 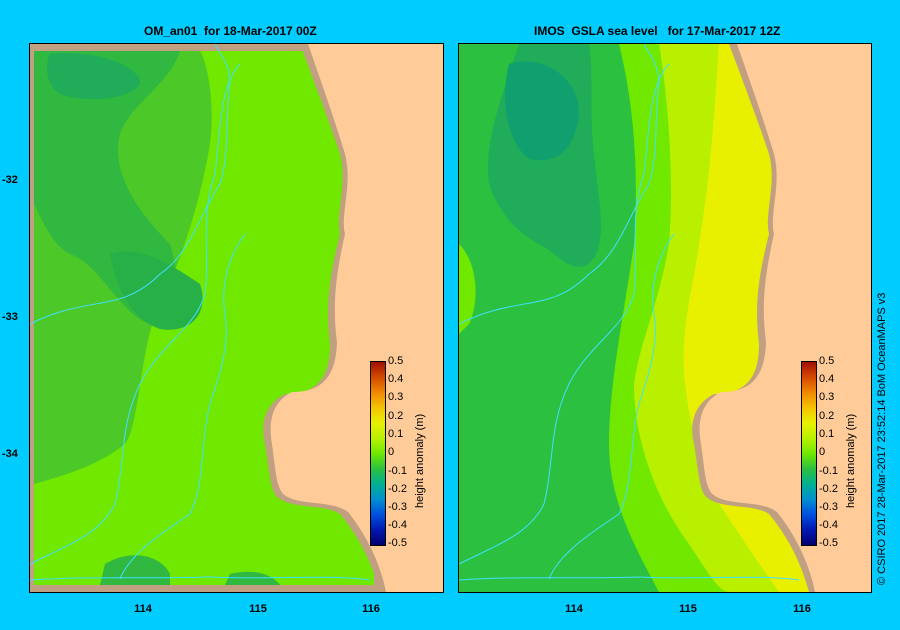 I want to click on y-tick-32: -32, so click(x=10, y=180).